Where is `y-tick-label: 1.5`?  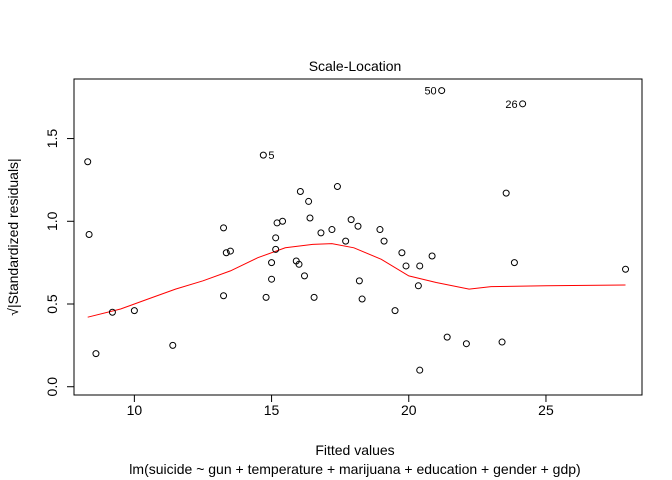 y-tick-label: 1.5 is located at coordinates (52, 139).